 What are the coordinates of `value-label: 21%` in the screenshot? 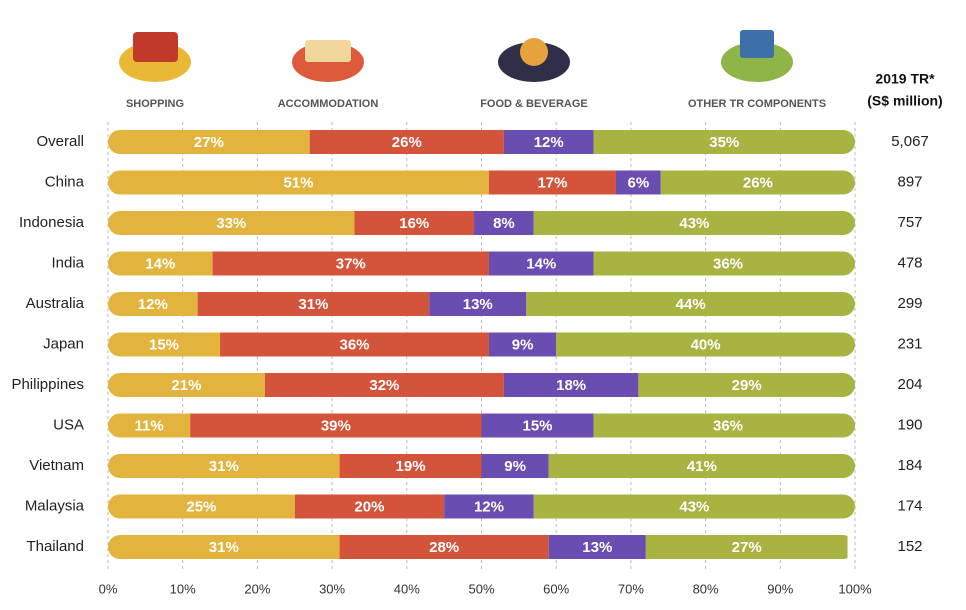 It's located at (186, 385).